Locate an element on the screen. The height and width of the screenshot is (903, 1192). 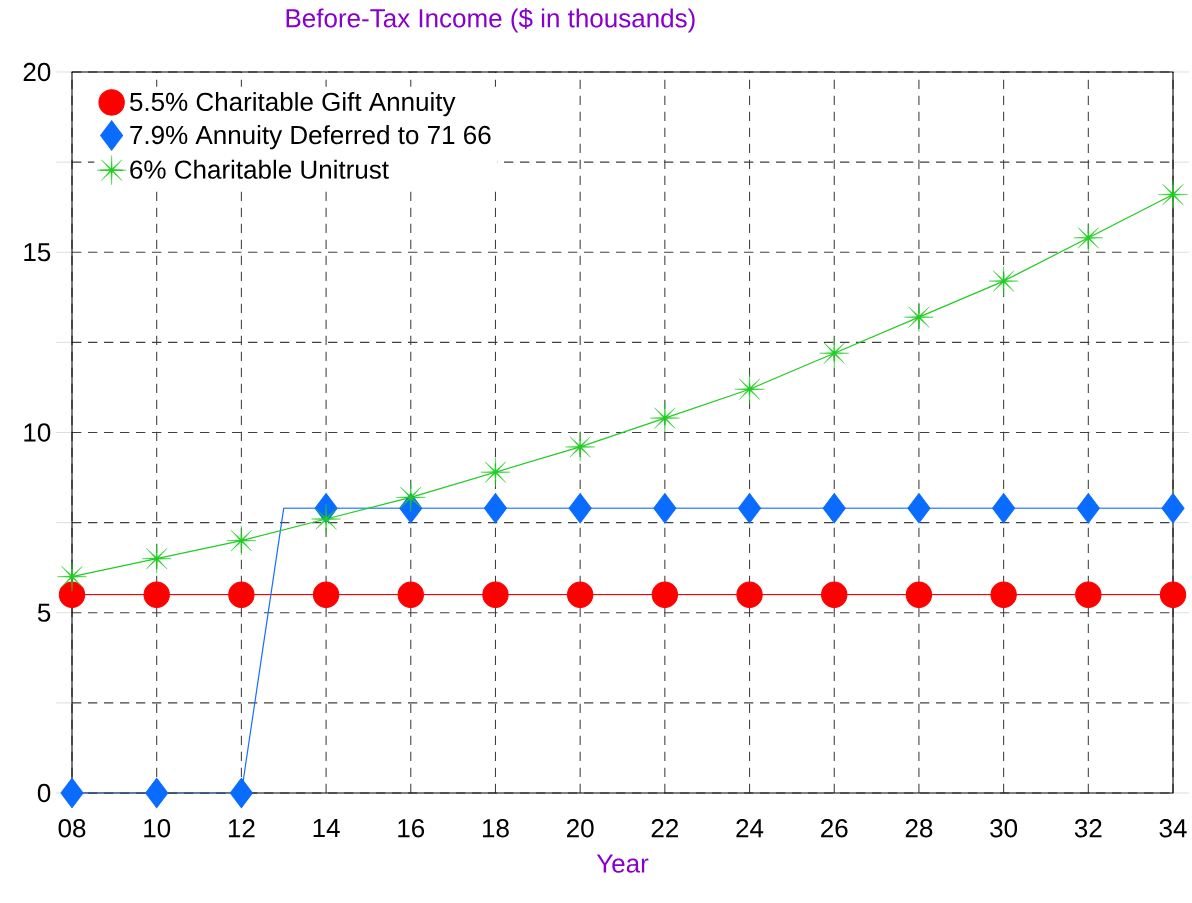
x-tick-label: 22 is located at coordinates (664, 828).